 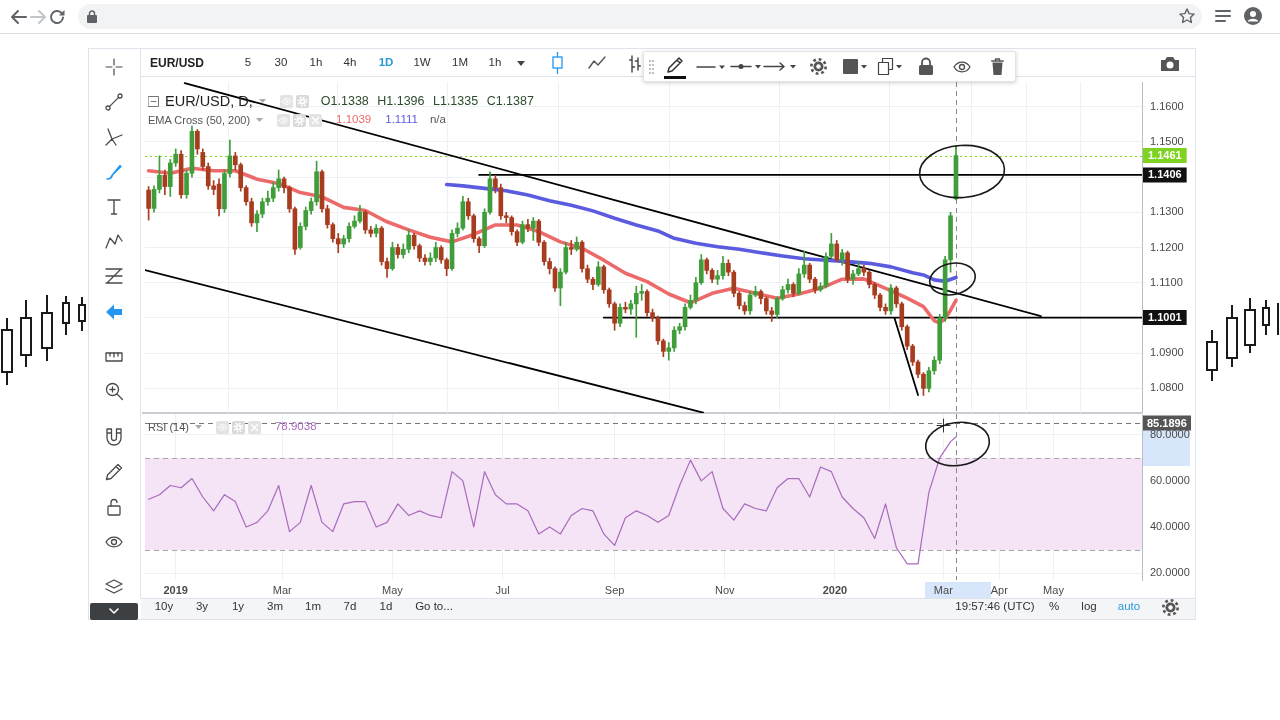 I want to click on text: 3m, so click(x=275, y=606).